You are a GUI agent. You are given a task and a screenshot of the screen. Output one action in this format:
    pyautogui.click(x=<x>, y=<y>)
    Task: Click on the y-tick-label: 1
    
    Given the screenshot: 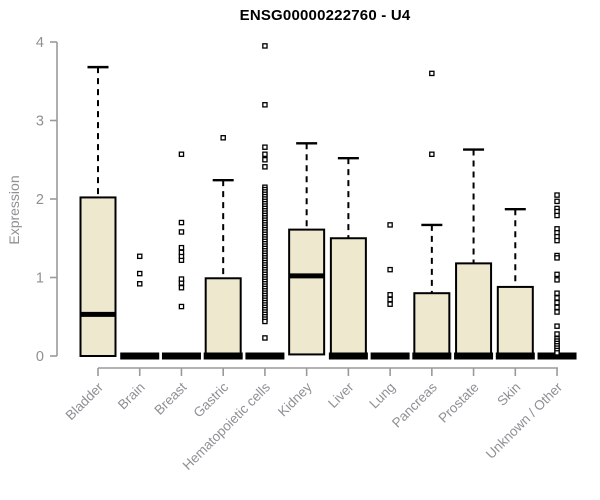 What is the action you would take?
    pyautogui.click(x=40, y=279)
    